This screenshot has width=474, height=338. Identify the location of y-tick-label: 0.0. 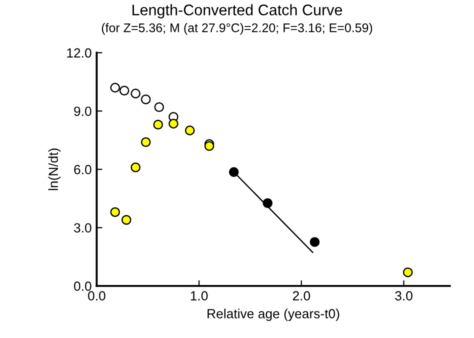
(83, 286).